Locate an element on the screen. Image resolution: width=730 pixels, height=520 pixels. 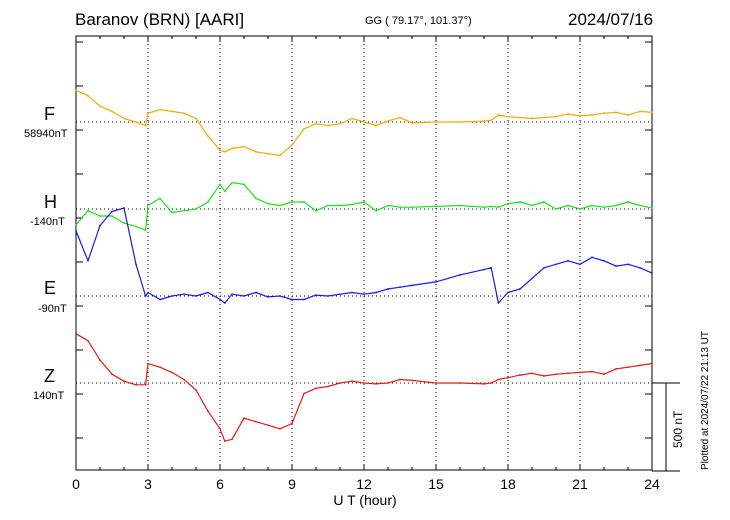
series-name-E: E is located at coordinates (50, 288).